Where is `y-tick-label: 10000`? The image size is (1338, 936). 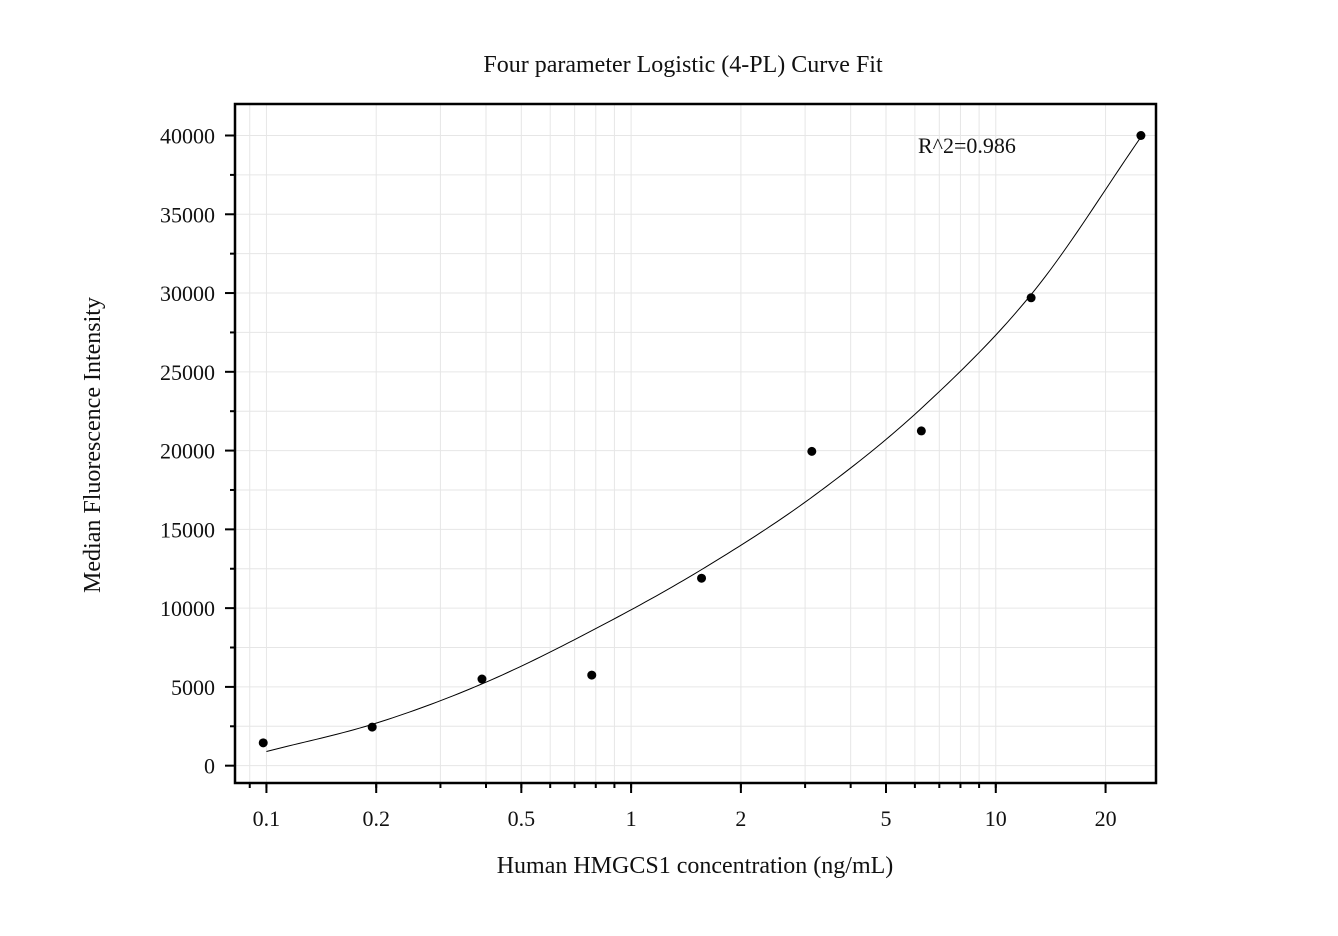 y-tick-label: 10000 is located at coordinates (187, 608).